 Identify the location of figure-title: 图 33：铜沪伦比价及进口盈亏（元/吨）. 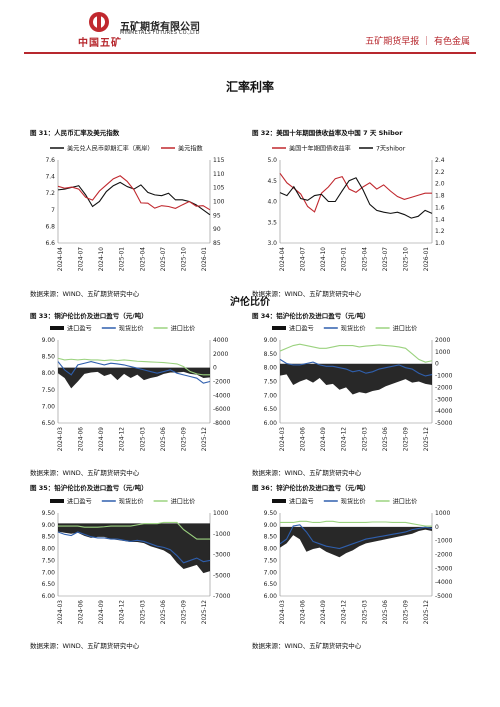
(89, 316).